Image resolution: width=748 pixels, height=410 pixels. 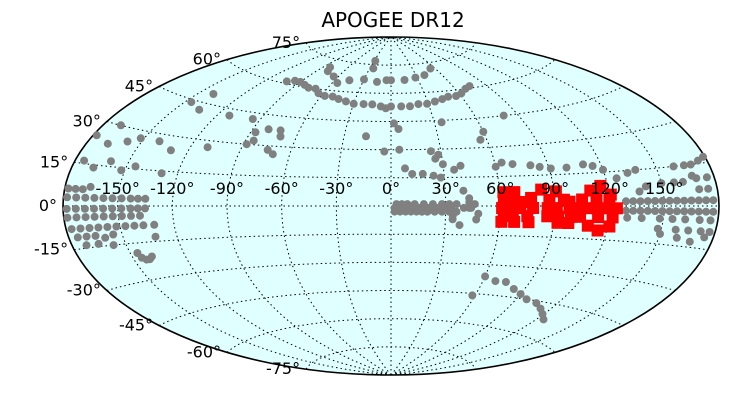 What do you see at coordinates (446, 188) in the screenshot?
I see `longitude-tick-label: 30°` at bounding box center [446, 188].